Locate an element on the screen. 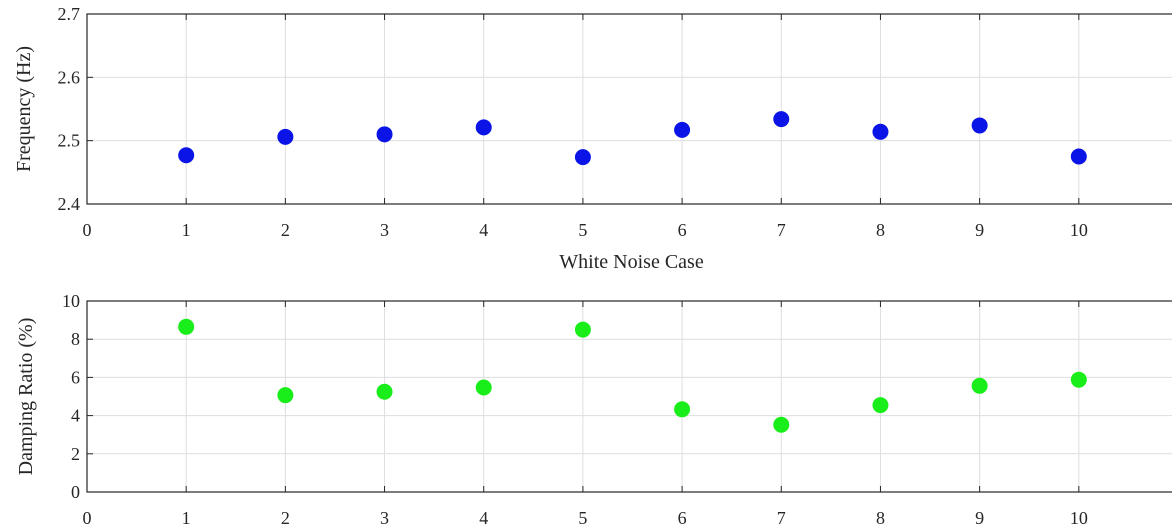 The image size is (1172, 530). y-tick-label: 10 is located at coordinates (71, 301).